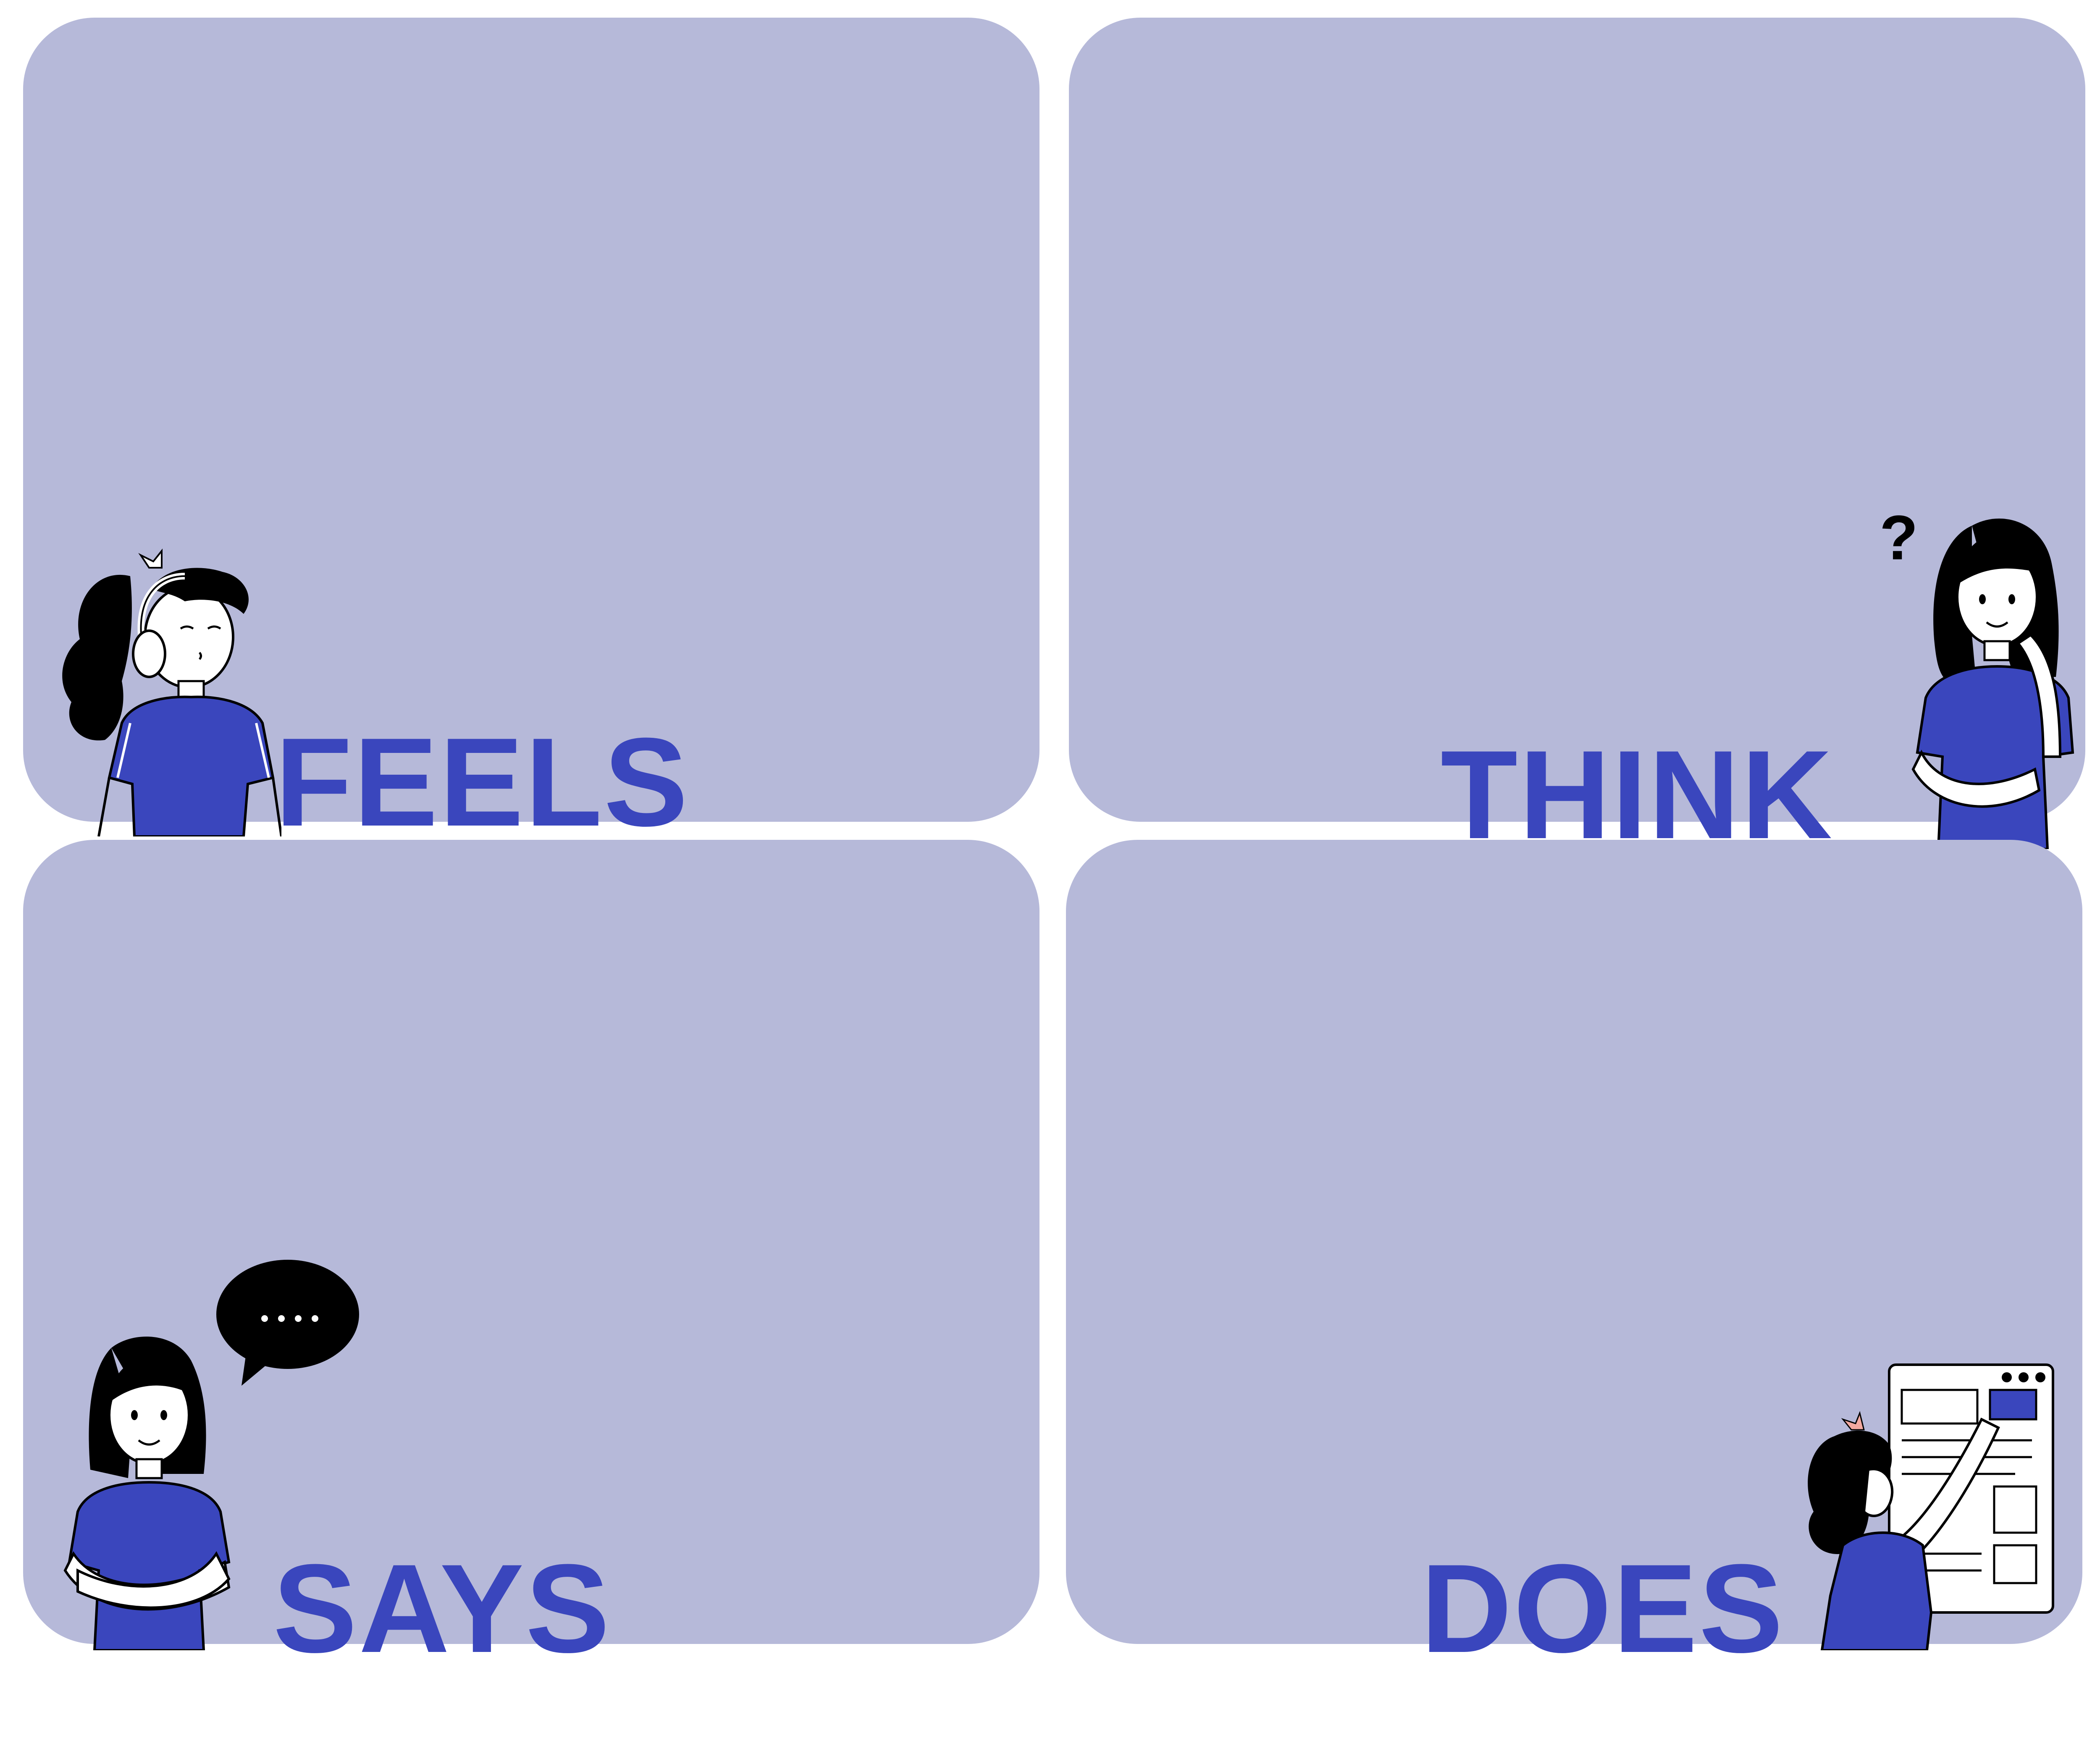 This screenshot has width=2100, height=1746. I want to click on feels-label: FEELS, so click(482, 781).